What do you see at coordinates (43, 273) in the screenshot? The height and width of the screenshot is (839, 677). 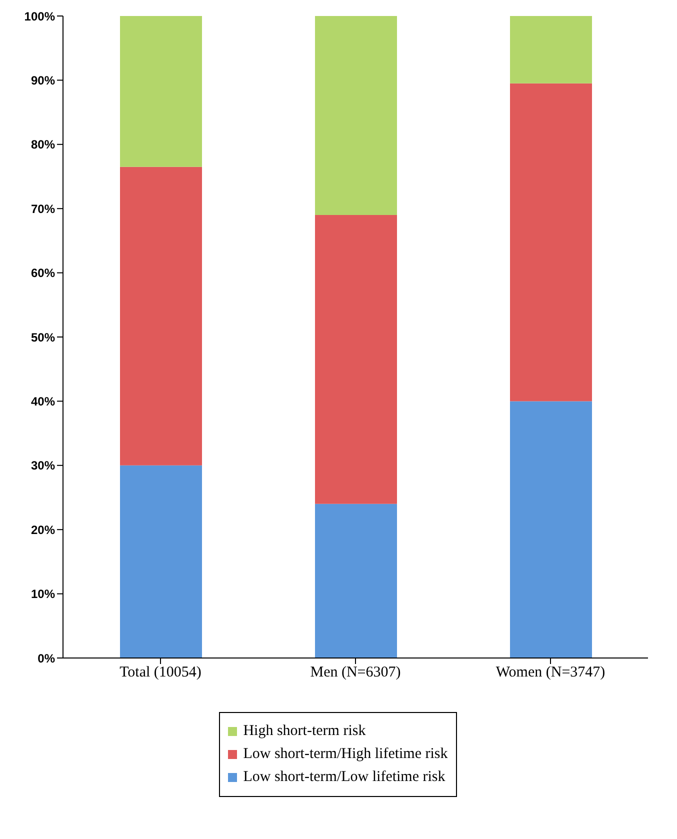 I see `y-tick-label: 60%` at bounding box center [43, 273].